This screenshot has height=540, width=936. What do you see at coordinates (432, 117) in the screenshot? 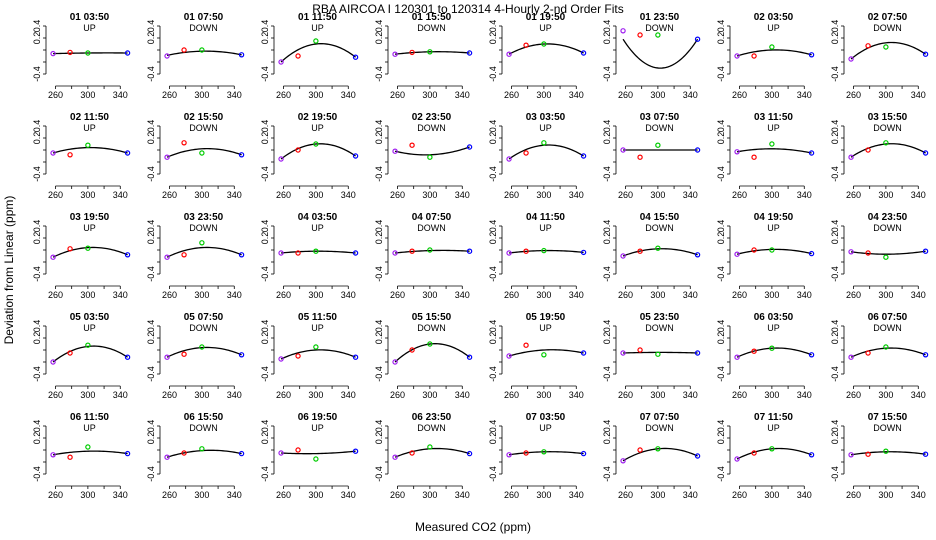
I see `panel-label: 02 23:50` at bounding box center [432, 117].